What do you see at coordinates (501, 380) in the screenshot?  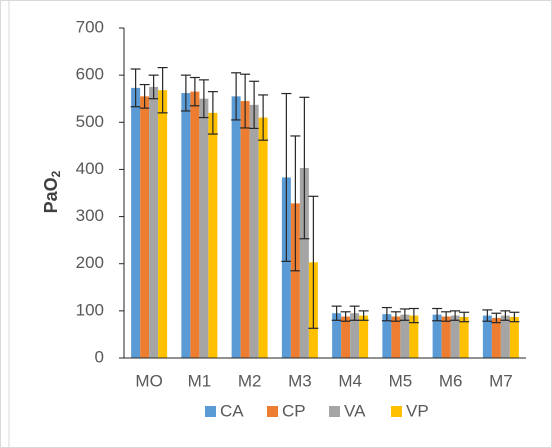 I see `x-tick-label: M7` at bounding box center [501, 380].